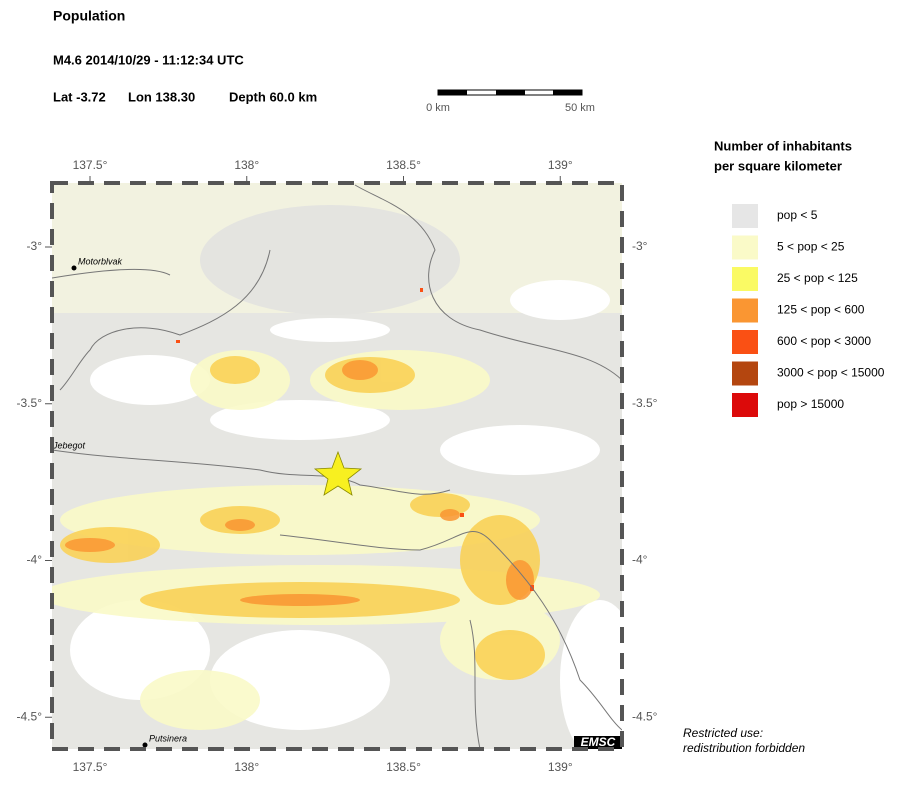  Describe the element at coordinates (89, 16) in the screenshot. I see `title: Population` at that location.